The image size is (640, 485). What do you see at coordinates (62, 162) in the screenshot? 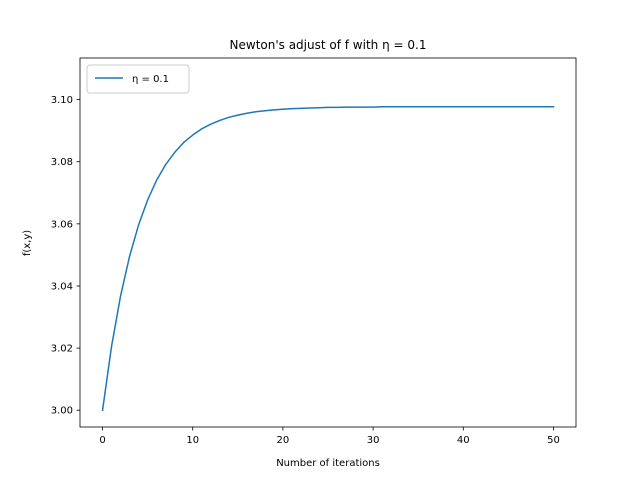
I see `y-tick-label-4: 3.08` at bounding box center [62, 162].